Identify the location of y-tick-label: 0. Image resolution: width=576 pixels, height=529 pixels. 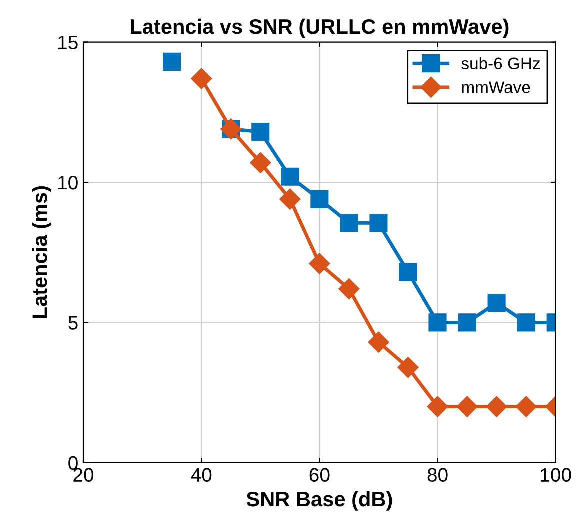
(73, 463).